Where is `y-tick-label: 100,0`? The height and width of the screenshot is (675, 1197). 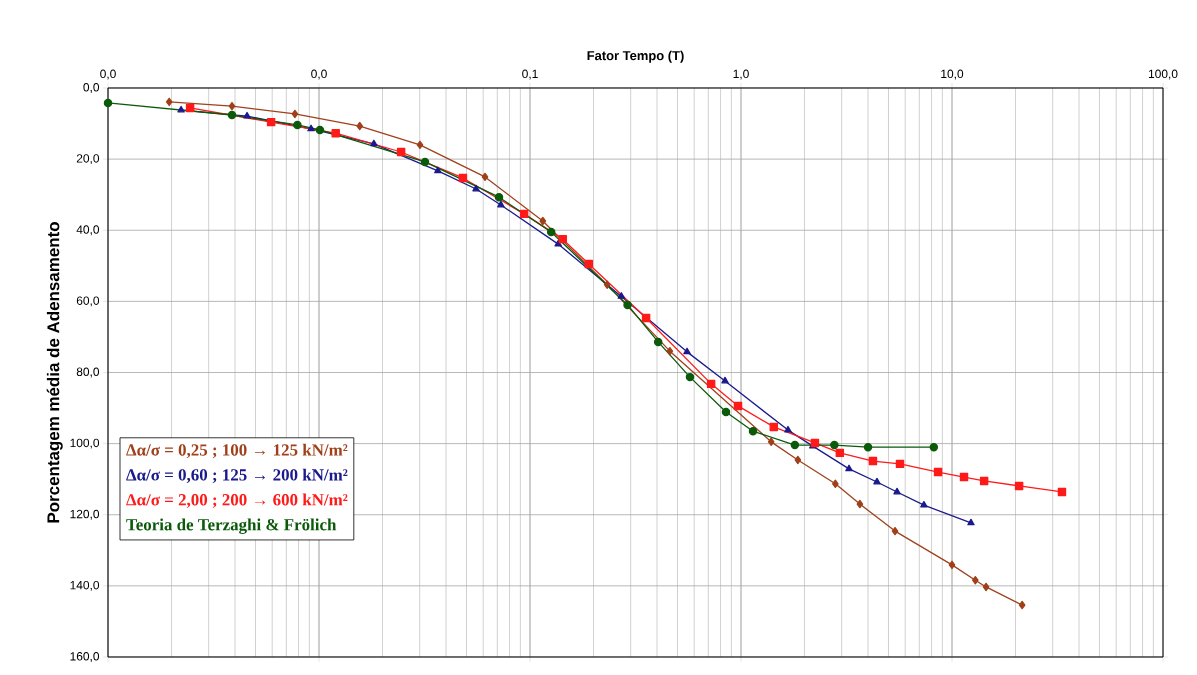
y-tick-label: 100,0 is located at coordinates (85, 443).